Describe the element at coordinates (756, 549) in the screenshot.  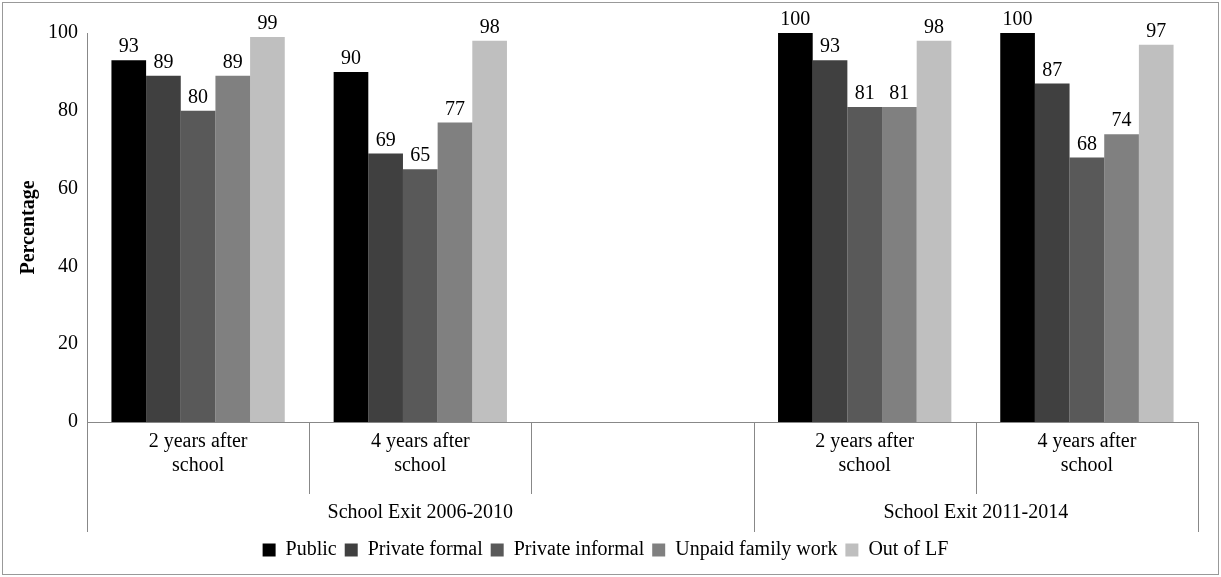
I see `legend-label: Unpaid family work` at that location.